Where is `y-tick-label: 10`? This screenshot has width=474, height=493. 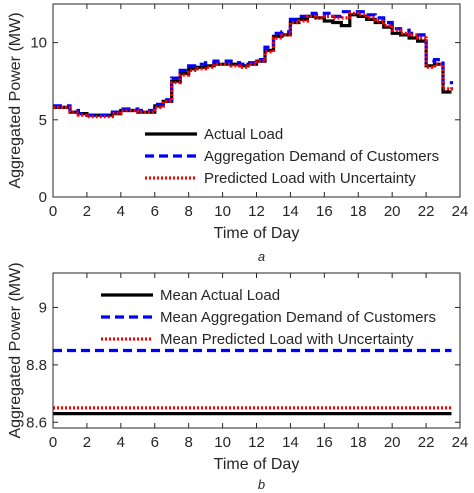 y-tick-label: 10 is located at coordinates (38, 43).